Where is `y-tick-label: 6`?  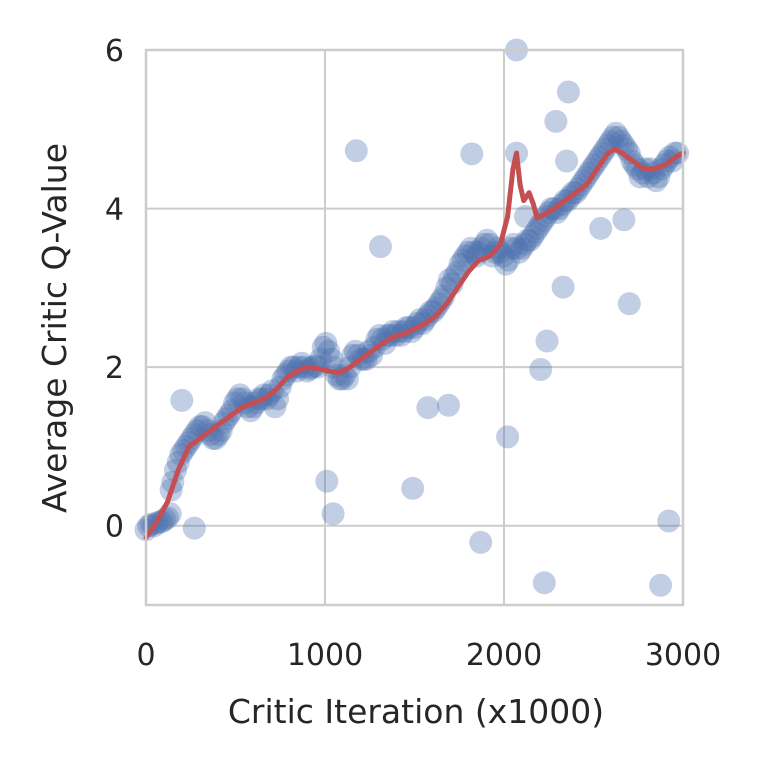 y-tick-label: 6 is located at coordinates (114, 51).